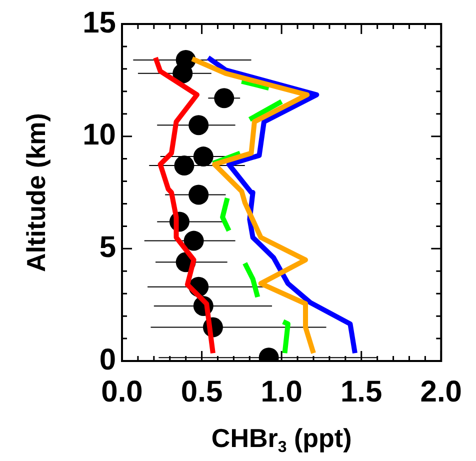 This screenshot has width=476, height=461. What do you see at coordinates (36, 192) in the screenshot?
I see `y-axis-title: Altitude (km)` at bounding box center [36, 192].